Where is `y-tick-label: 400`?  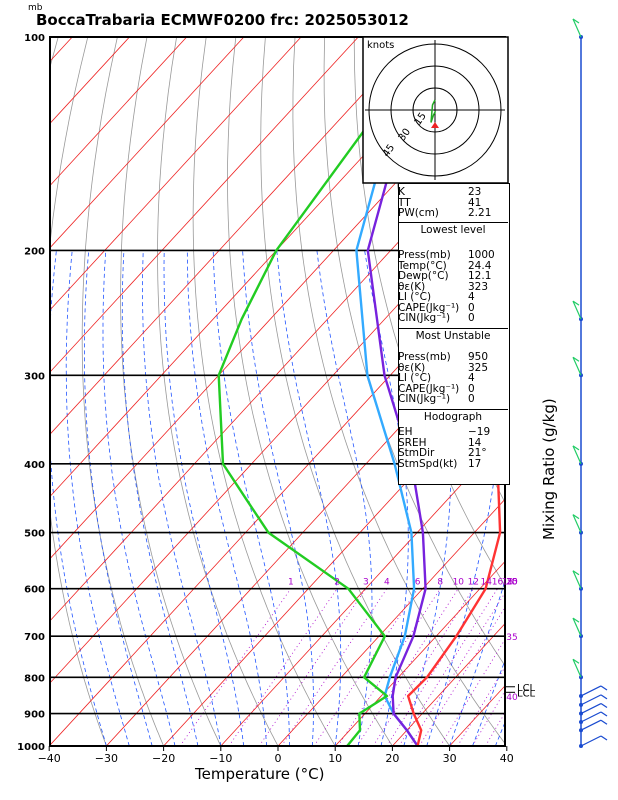 y-tick-label: 400 is located at coordinates (34, 465).